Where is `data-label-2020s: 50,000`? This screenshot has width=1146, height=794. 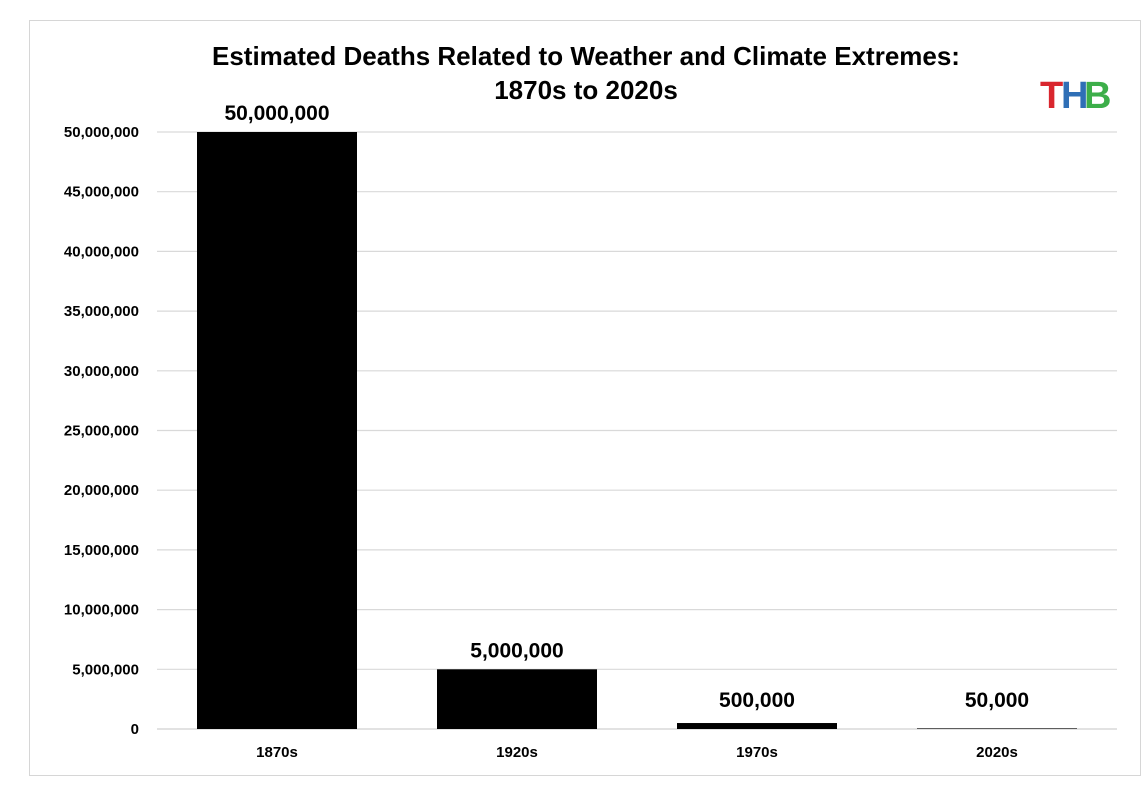
data-label-2020s: 50,000 is located at coordinates (997, 700).